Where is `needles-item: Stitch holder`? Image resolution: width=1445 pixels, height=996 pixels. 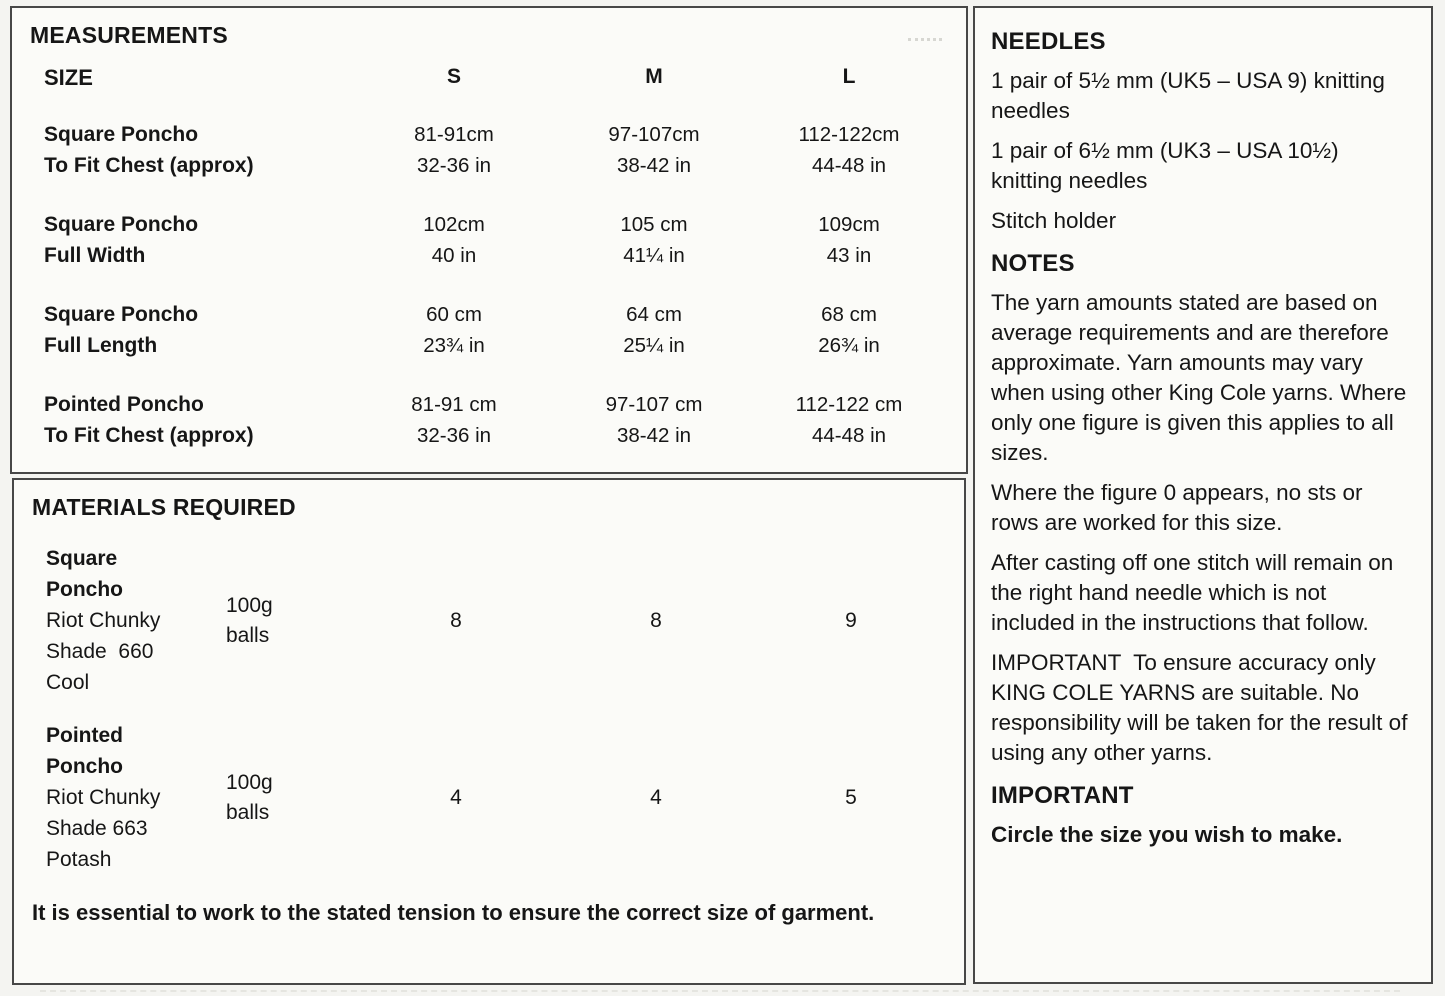 needles-item: Stitch holder is located at coordinates (1054, 220).